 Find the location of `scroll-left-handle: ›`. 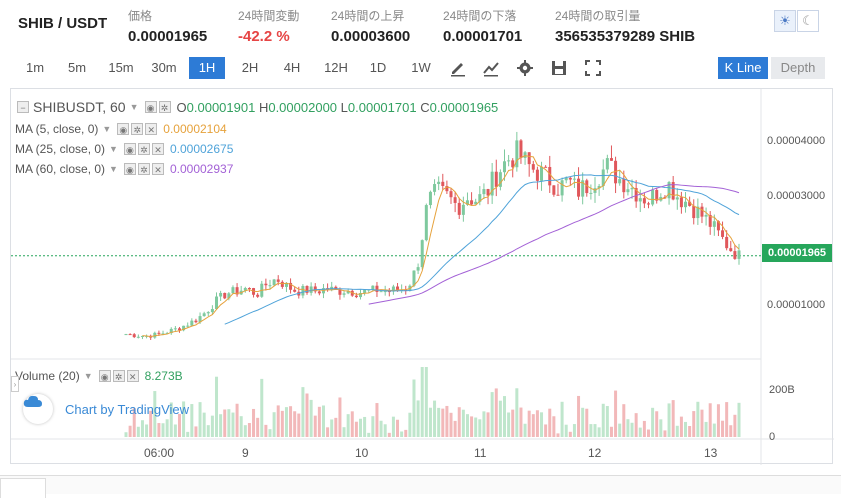

scroll-left-handle: › is located at coordinates (15, 384).